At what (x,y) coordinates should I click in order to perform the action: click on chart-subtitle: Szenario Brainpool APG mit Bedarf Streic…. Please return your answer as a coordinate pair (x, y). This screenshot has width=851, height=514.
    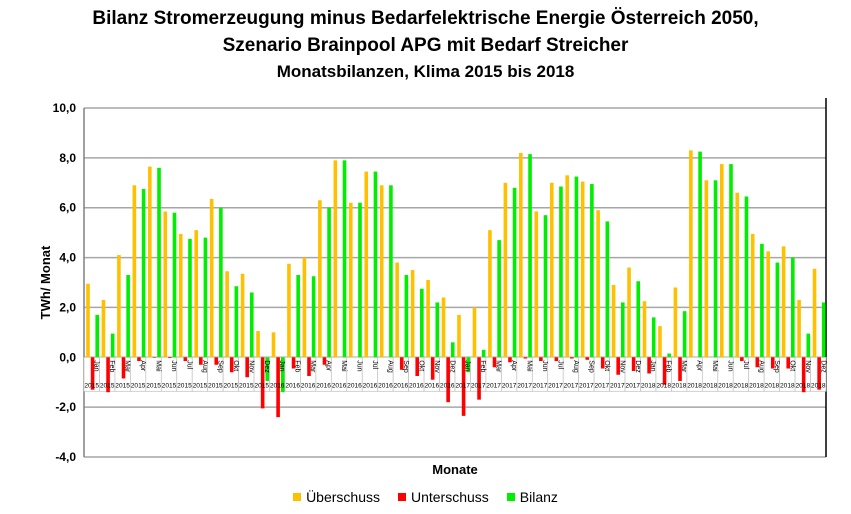
    Looking at the image, I should click on (425, 45).